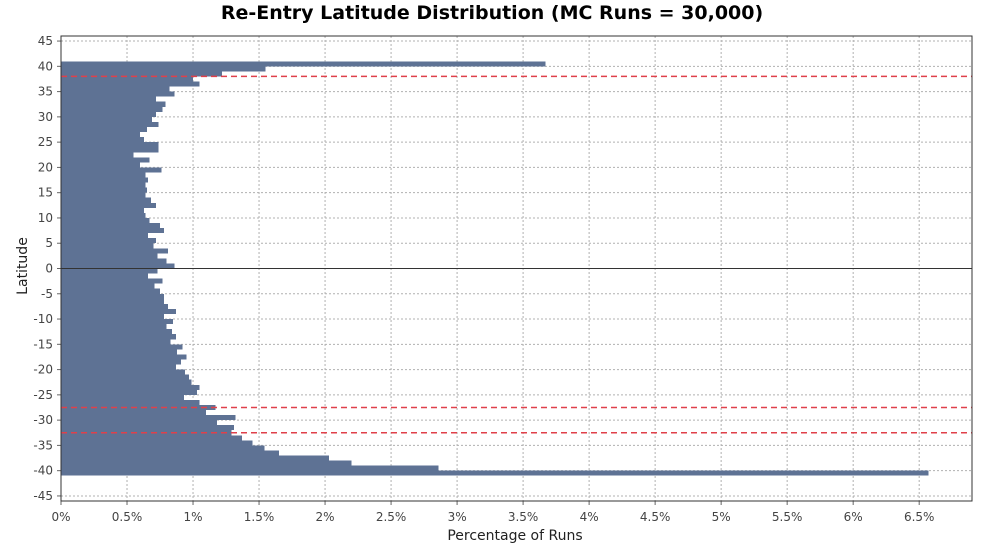 Image resolution: width=984 pixels, height=550 pixels. Describe the element at coordinates (43, 319) in the screenshot. I see `y-tick-label: -10` at that location.